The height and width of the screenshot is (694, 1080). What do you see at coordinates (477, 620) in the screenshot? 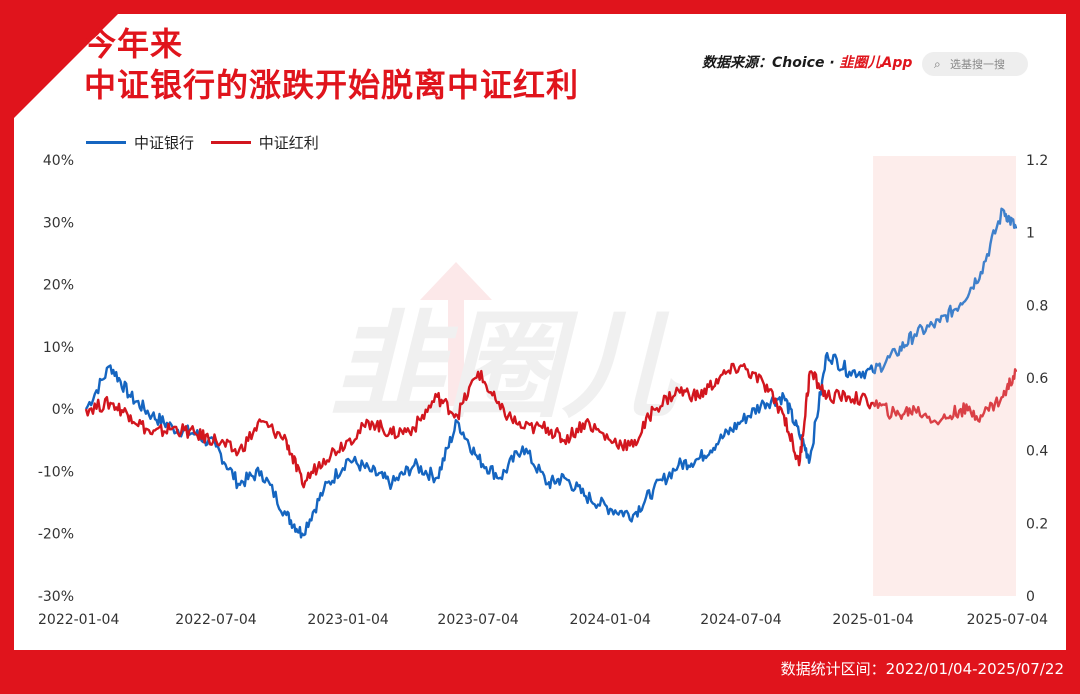
I see `x-tick-label: 2023-07-04` at bounding box center [477, 620].